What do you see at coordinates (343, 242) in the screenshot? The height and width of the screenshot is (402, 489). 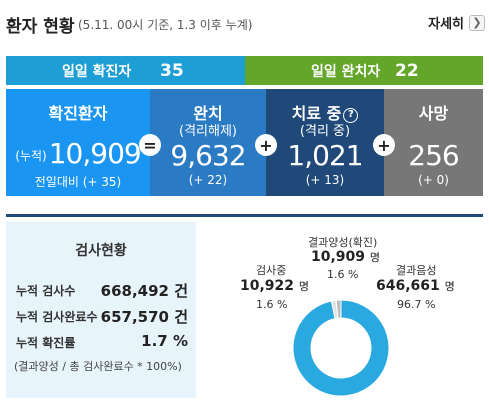 I see `positive-label: 결과양성(확진)` at bounding box center [343, 242].